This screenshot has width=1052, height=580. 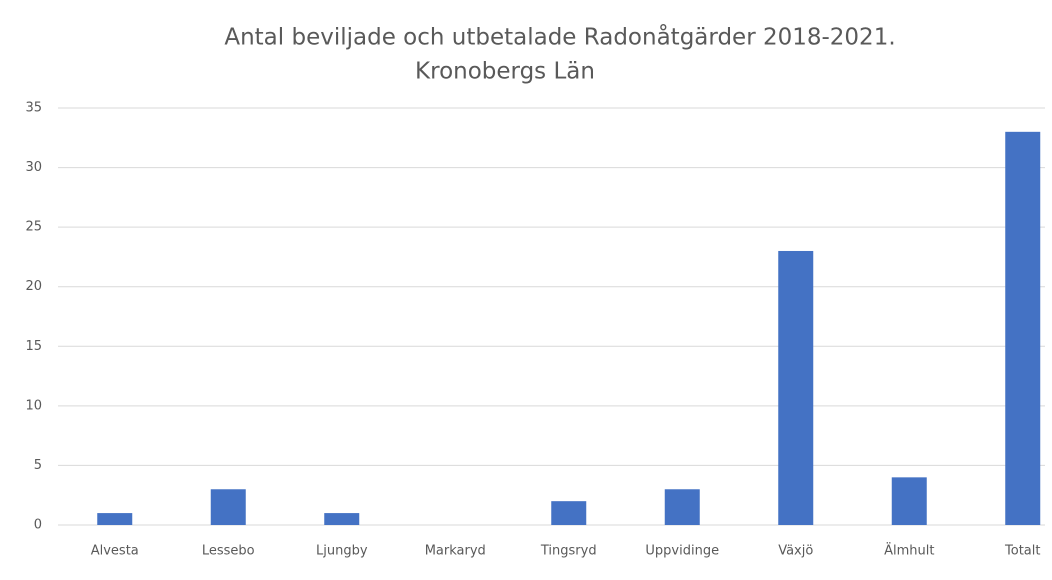 I want to click on y-tick-label: 0, so click(x=38, y=525).